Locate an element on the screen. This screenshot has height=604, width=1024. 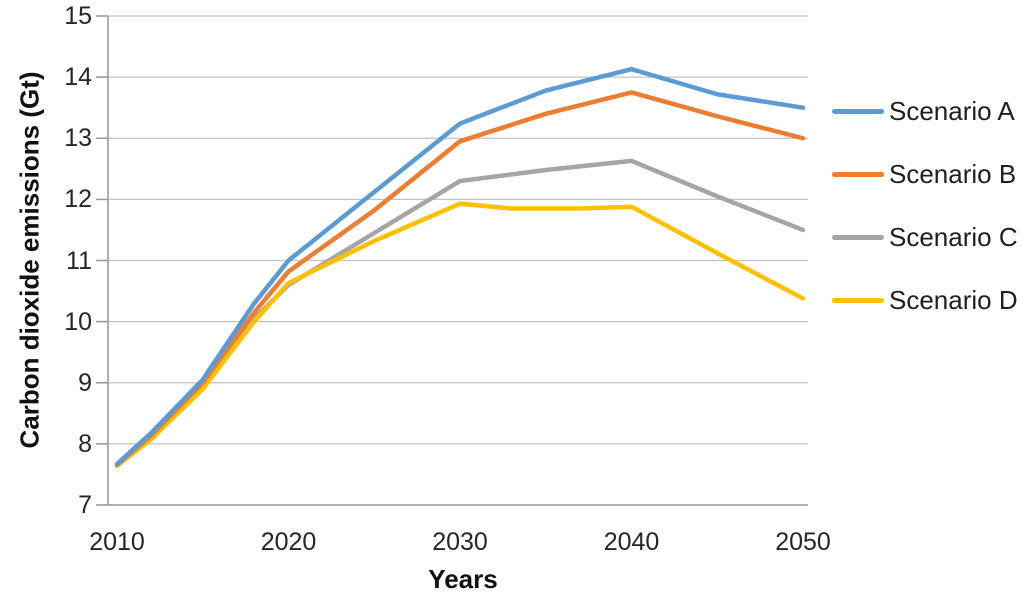
y-tick-label: 13 is located at coordinates (78, 138).